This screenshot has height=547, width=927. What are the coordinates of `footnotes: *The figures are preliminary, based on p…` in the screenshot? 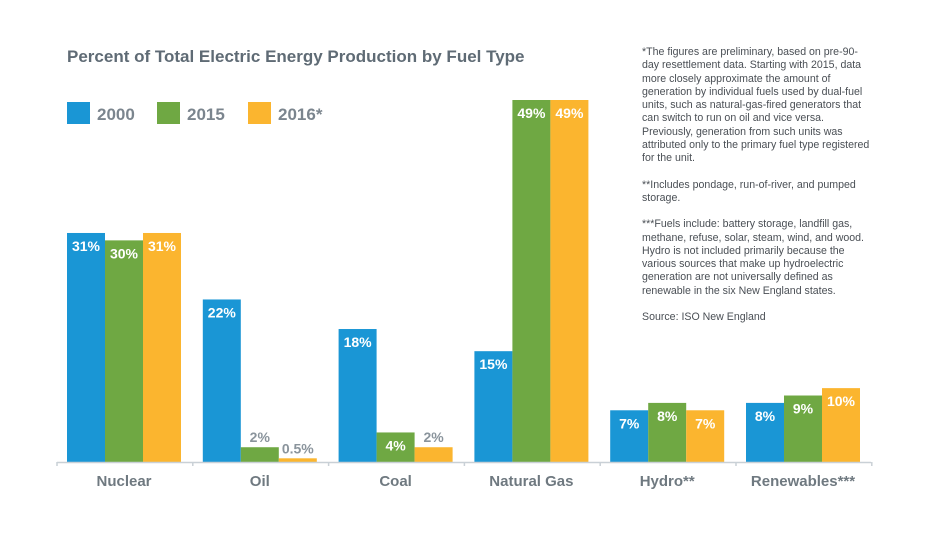 It's located at (758, 191).